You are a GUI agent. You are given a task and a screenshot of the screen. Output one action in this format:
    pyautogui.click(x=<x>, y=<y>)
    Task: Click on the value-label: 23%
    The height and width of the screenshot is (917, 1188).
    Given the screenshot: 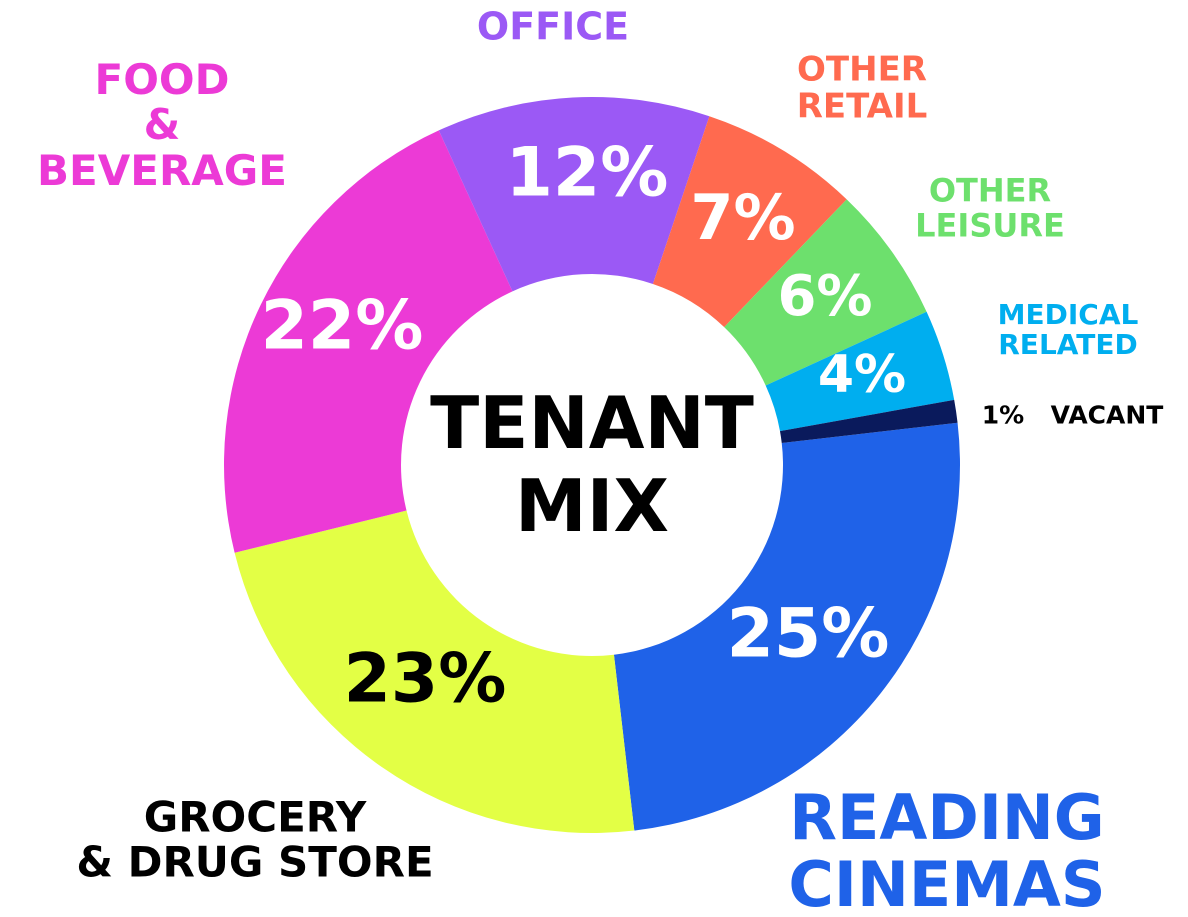 What is the action you would take?
    pyautogui.click(x=425, y=679)
    